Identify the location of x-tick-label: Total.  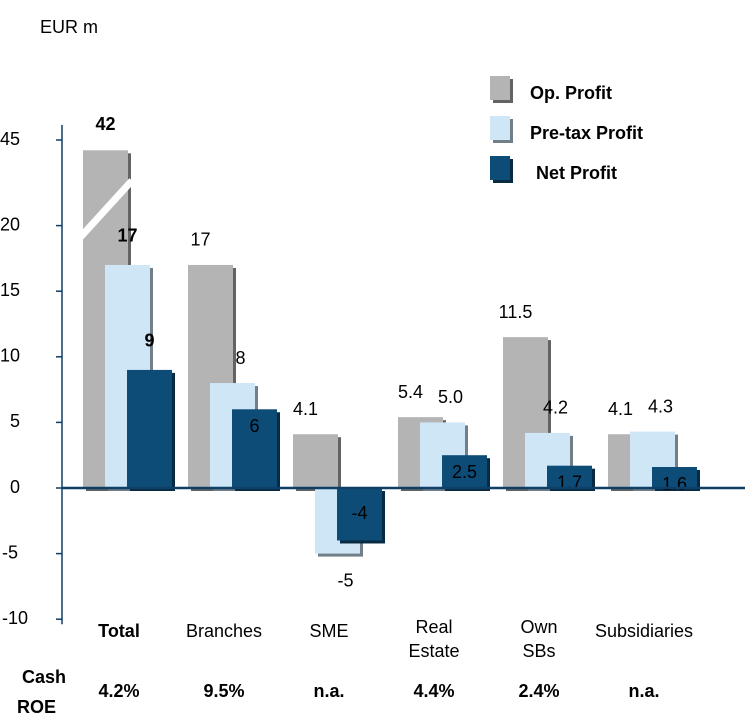
(119, 631).